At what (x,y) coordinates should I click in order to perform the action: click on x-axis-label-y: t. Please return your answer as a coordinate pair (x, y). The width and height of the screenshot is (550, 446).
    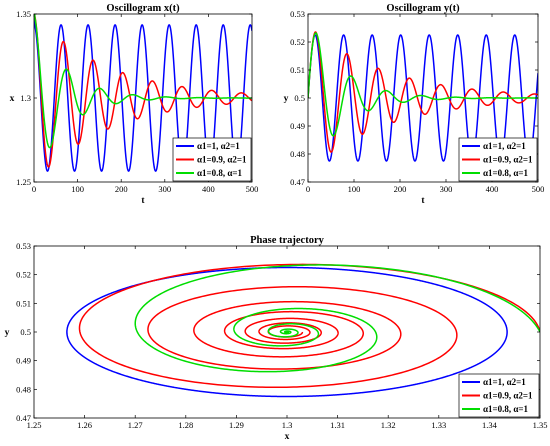
    Looking at the image, I should click on (423, 201).